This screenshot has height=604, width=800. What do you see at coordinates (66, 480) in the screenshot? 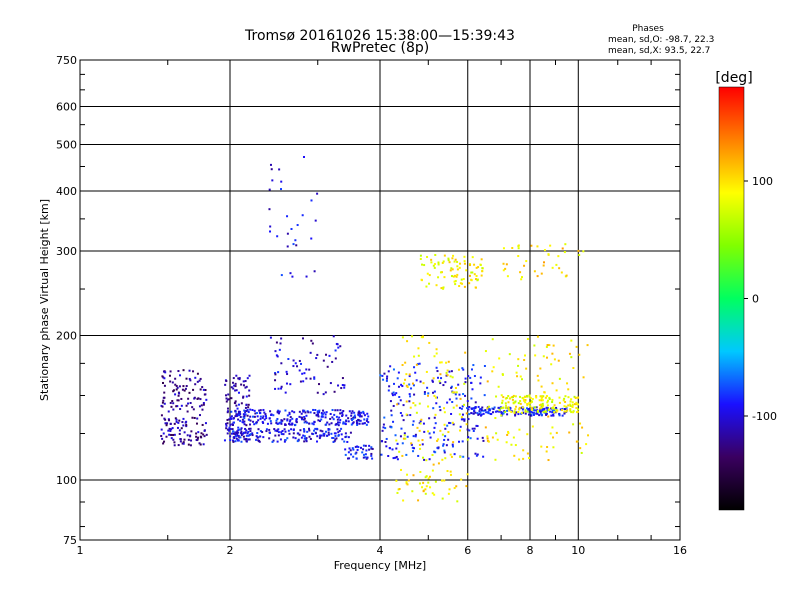
I see `y-tick-label: 100` at bounding box center [66, 480].